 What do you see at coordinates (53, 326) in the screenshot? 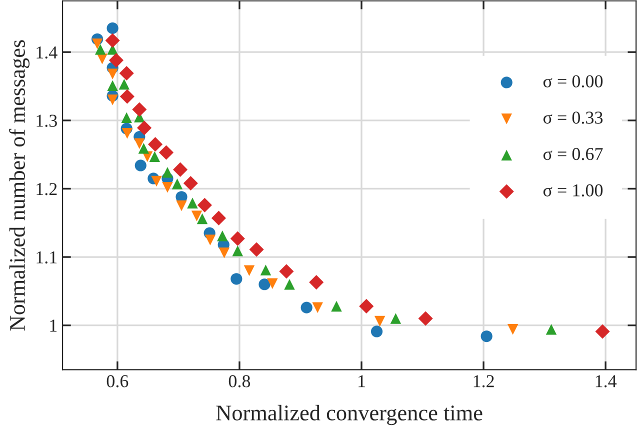
I see `y-tick-label: 1` at bounding box center [53, 326].